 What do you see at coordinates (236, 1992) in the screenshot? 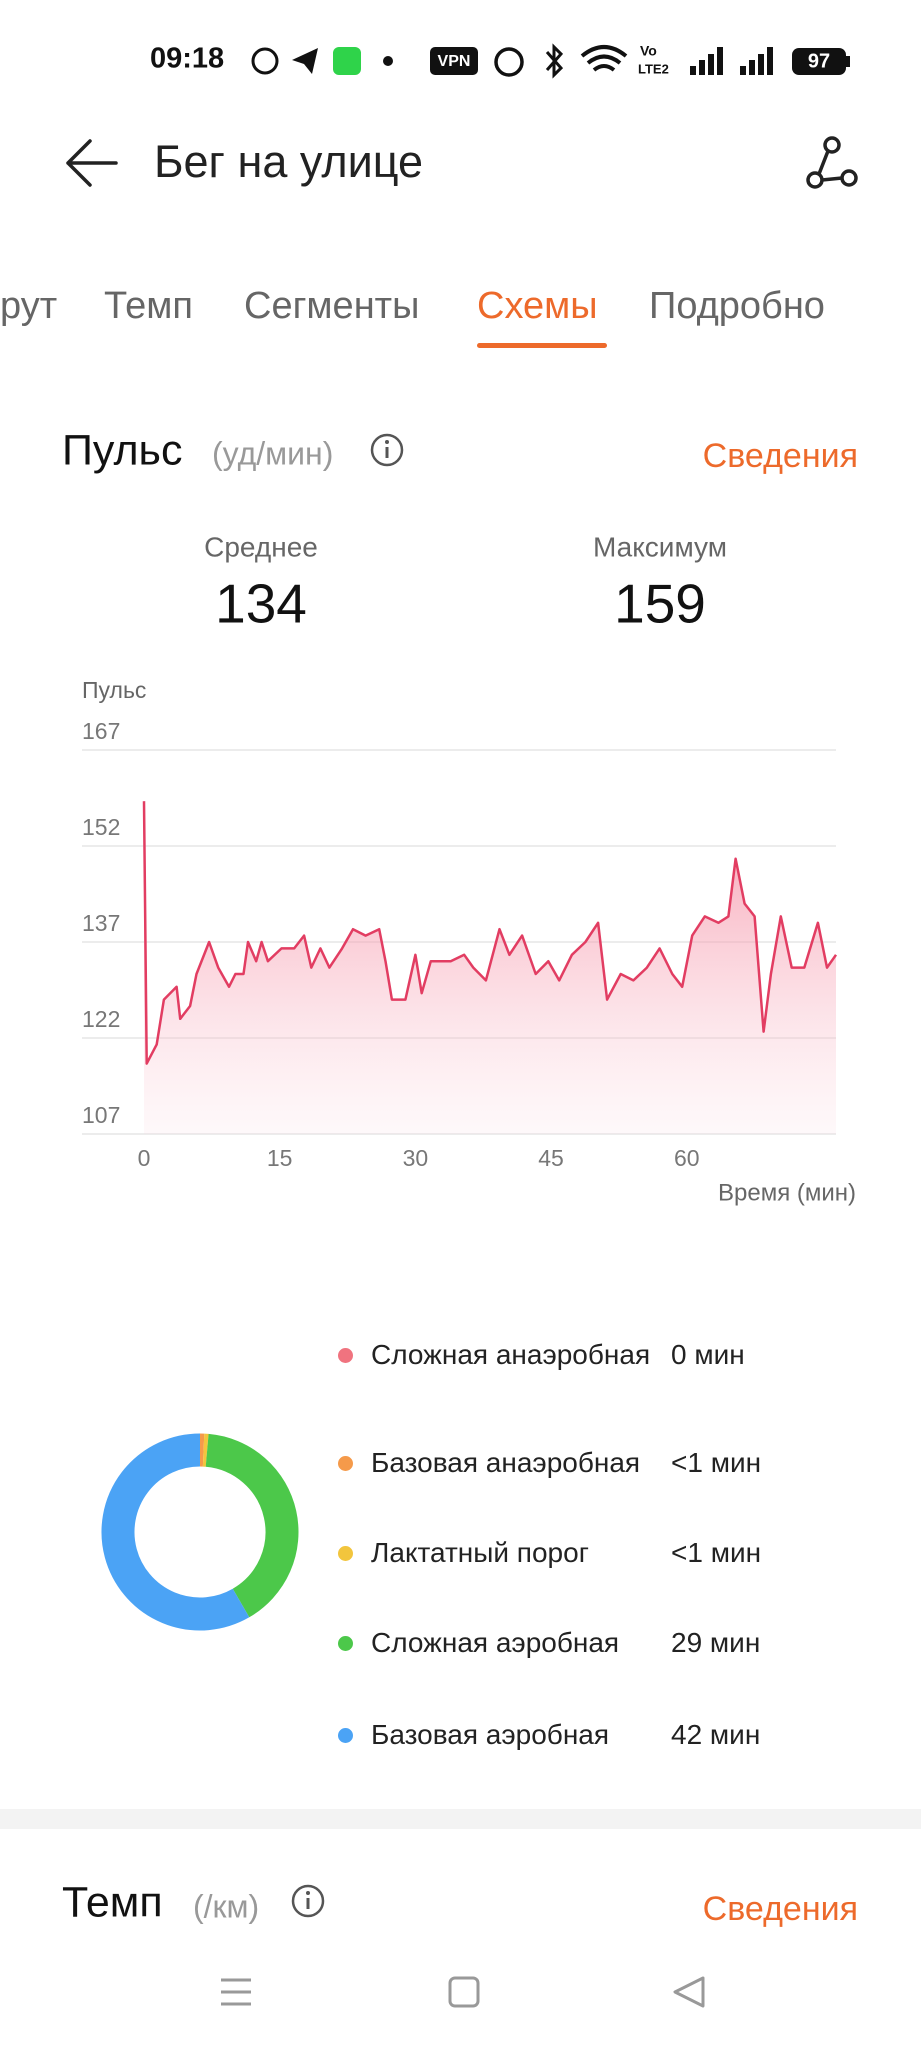
I see `nav-menu` at bounding box center [236, 1992].